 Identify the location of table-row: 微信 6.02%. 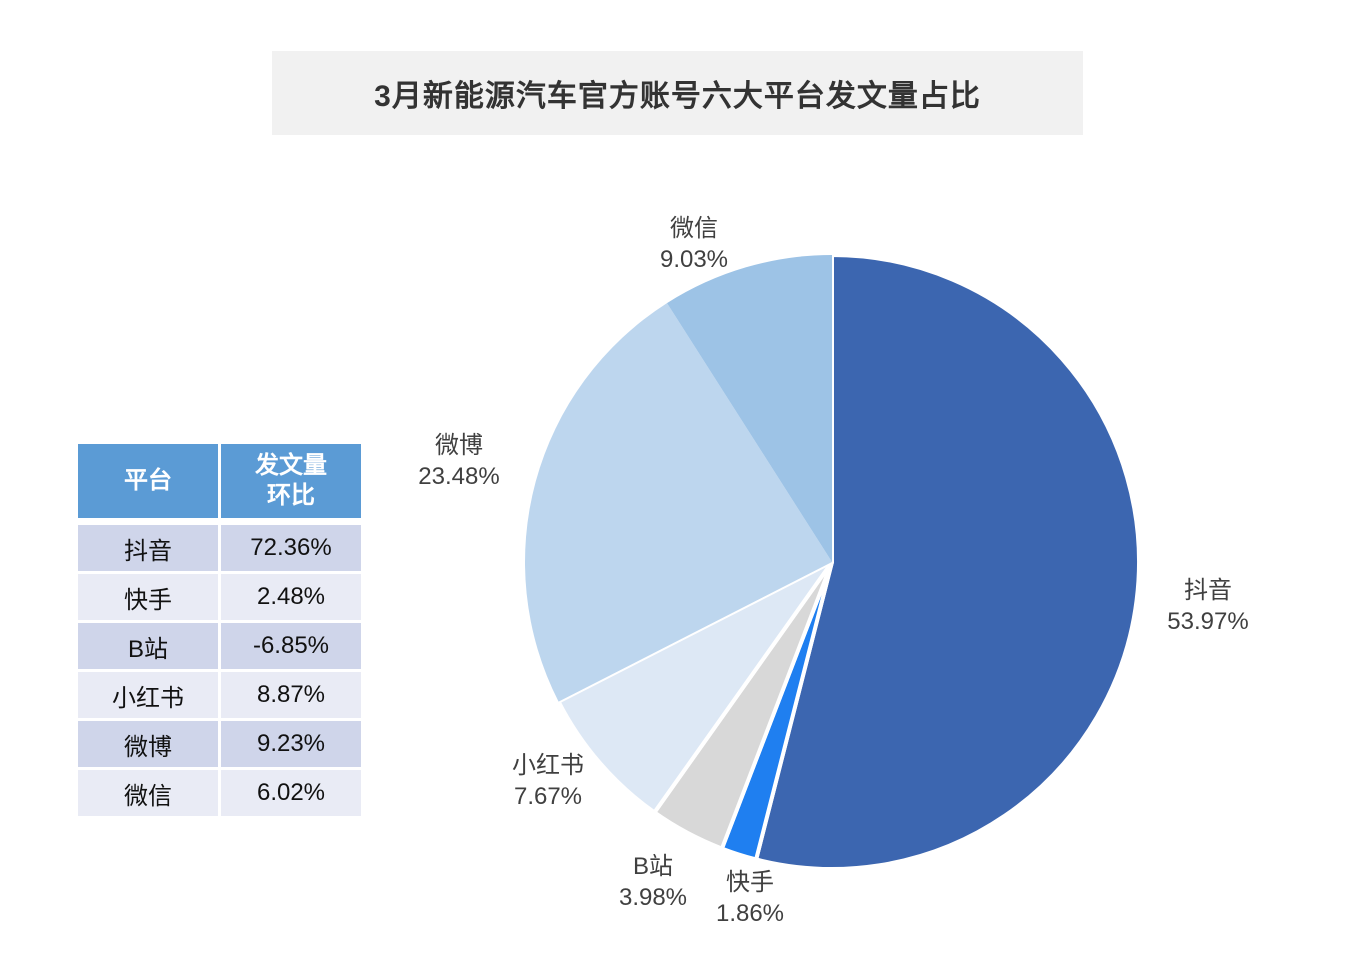
(219, 793).